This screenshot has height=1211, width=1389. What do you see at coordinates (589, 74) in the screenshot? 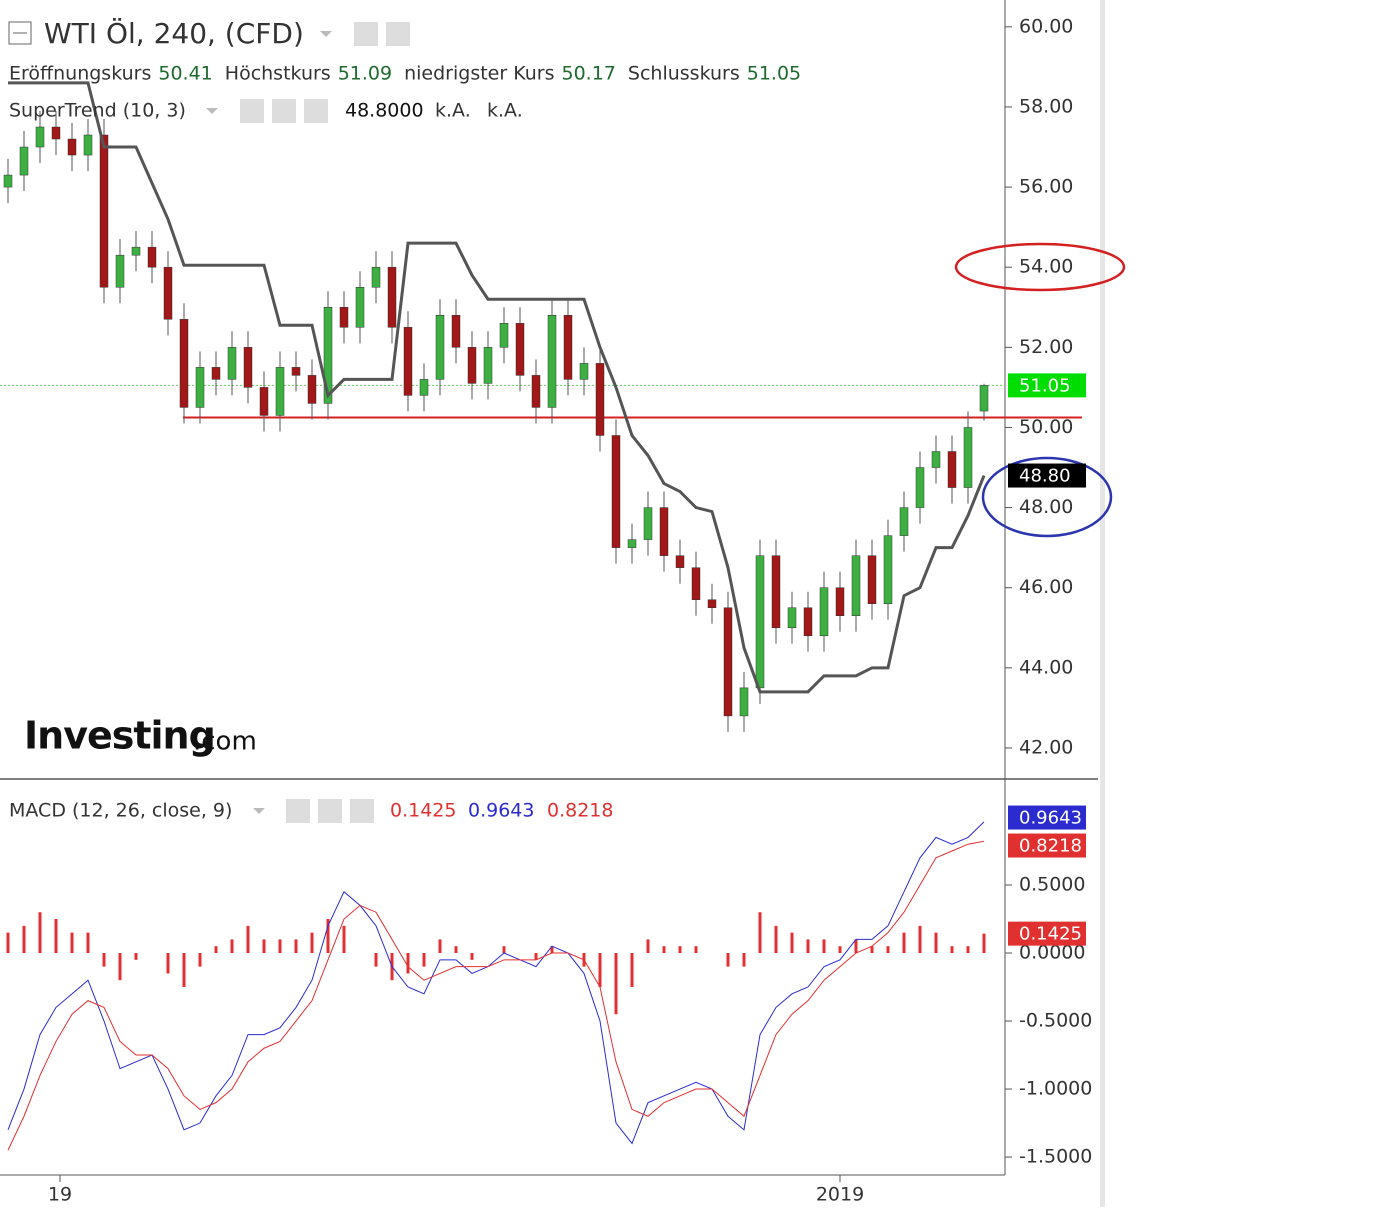
I see `ohlc-value: 50.17` at bounding box center [589, 74].